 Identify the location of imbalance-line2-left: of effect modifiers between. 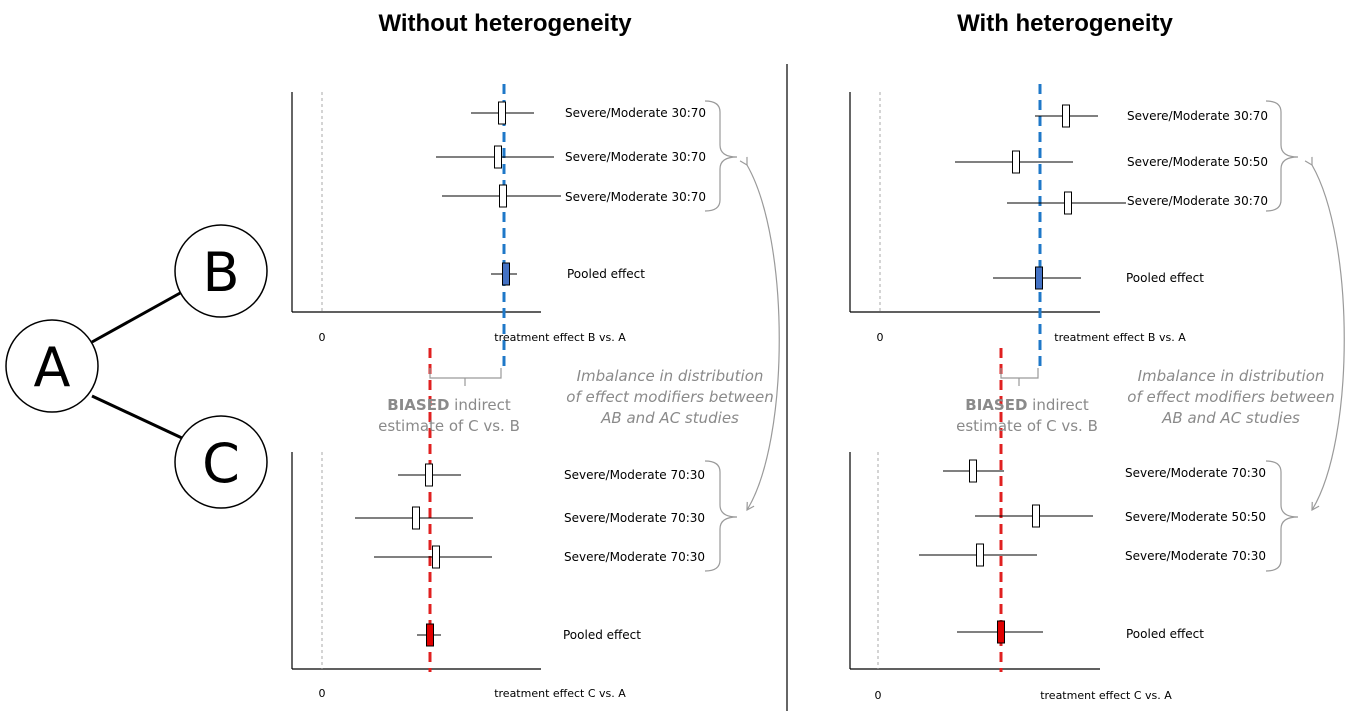
(669, 397).